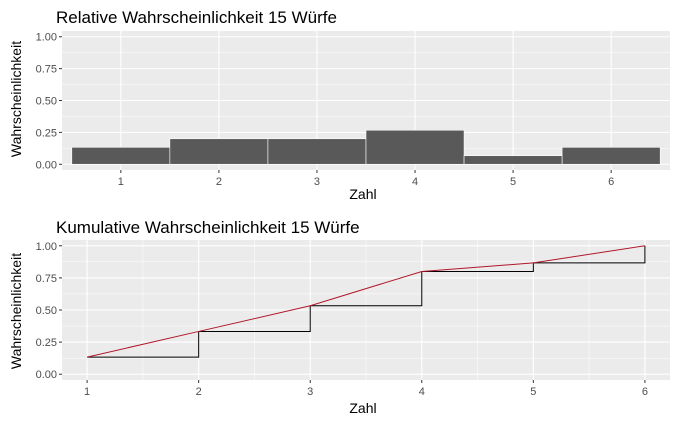 The width and height of the screenshot is (678, 422). Describe the element at coordinates (16, 311) in the screenshot. I see `cumulative-chart-y-title: Wahrscheinlichkeit` at that location.